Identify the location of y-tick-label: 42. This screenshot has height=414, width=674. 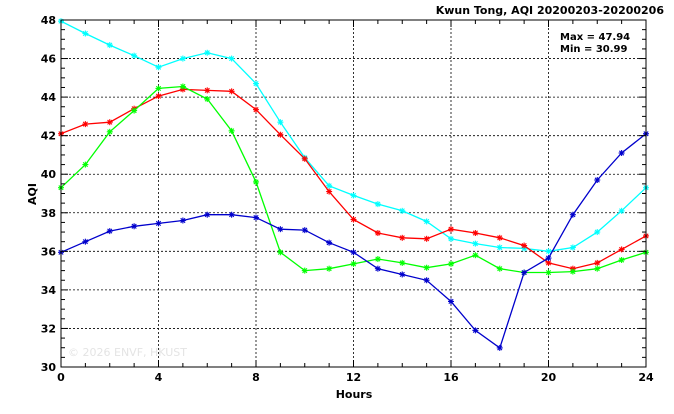
(48, 136).